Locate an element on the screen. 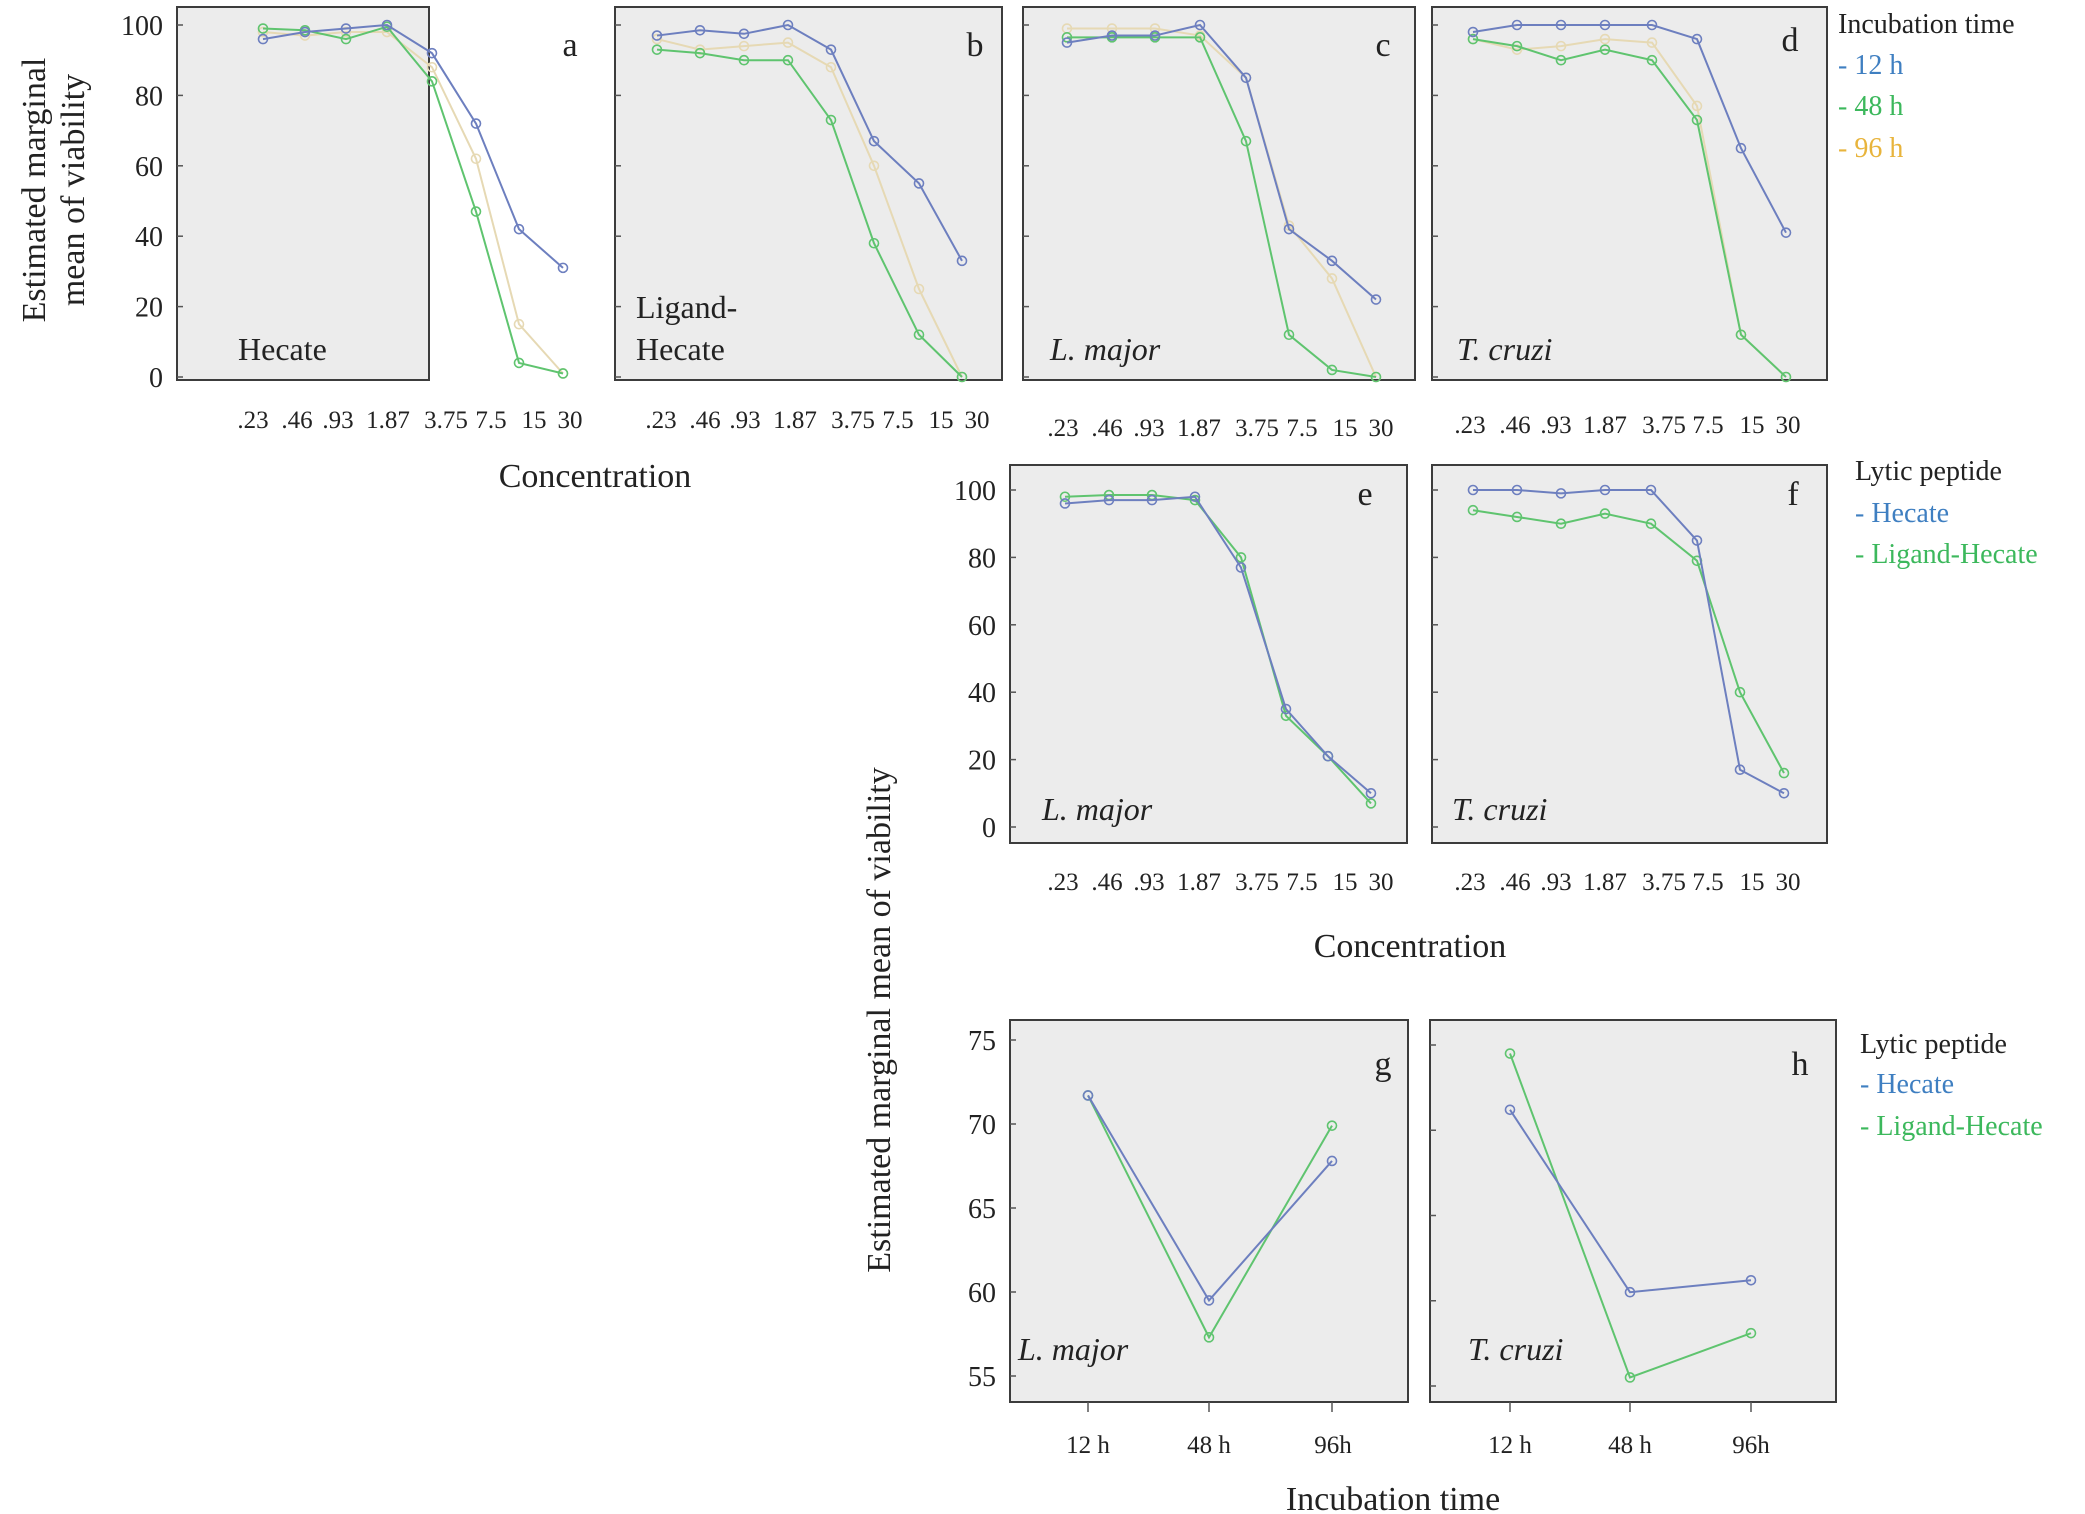  y-axis-title-bottom: Estimated marginal mean of viability is located at coordinates (879, 1019).